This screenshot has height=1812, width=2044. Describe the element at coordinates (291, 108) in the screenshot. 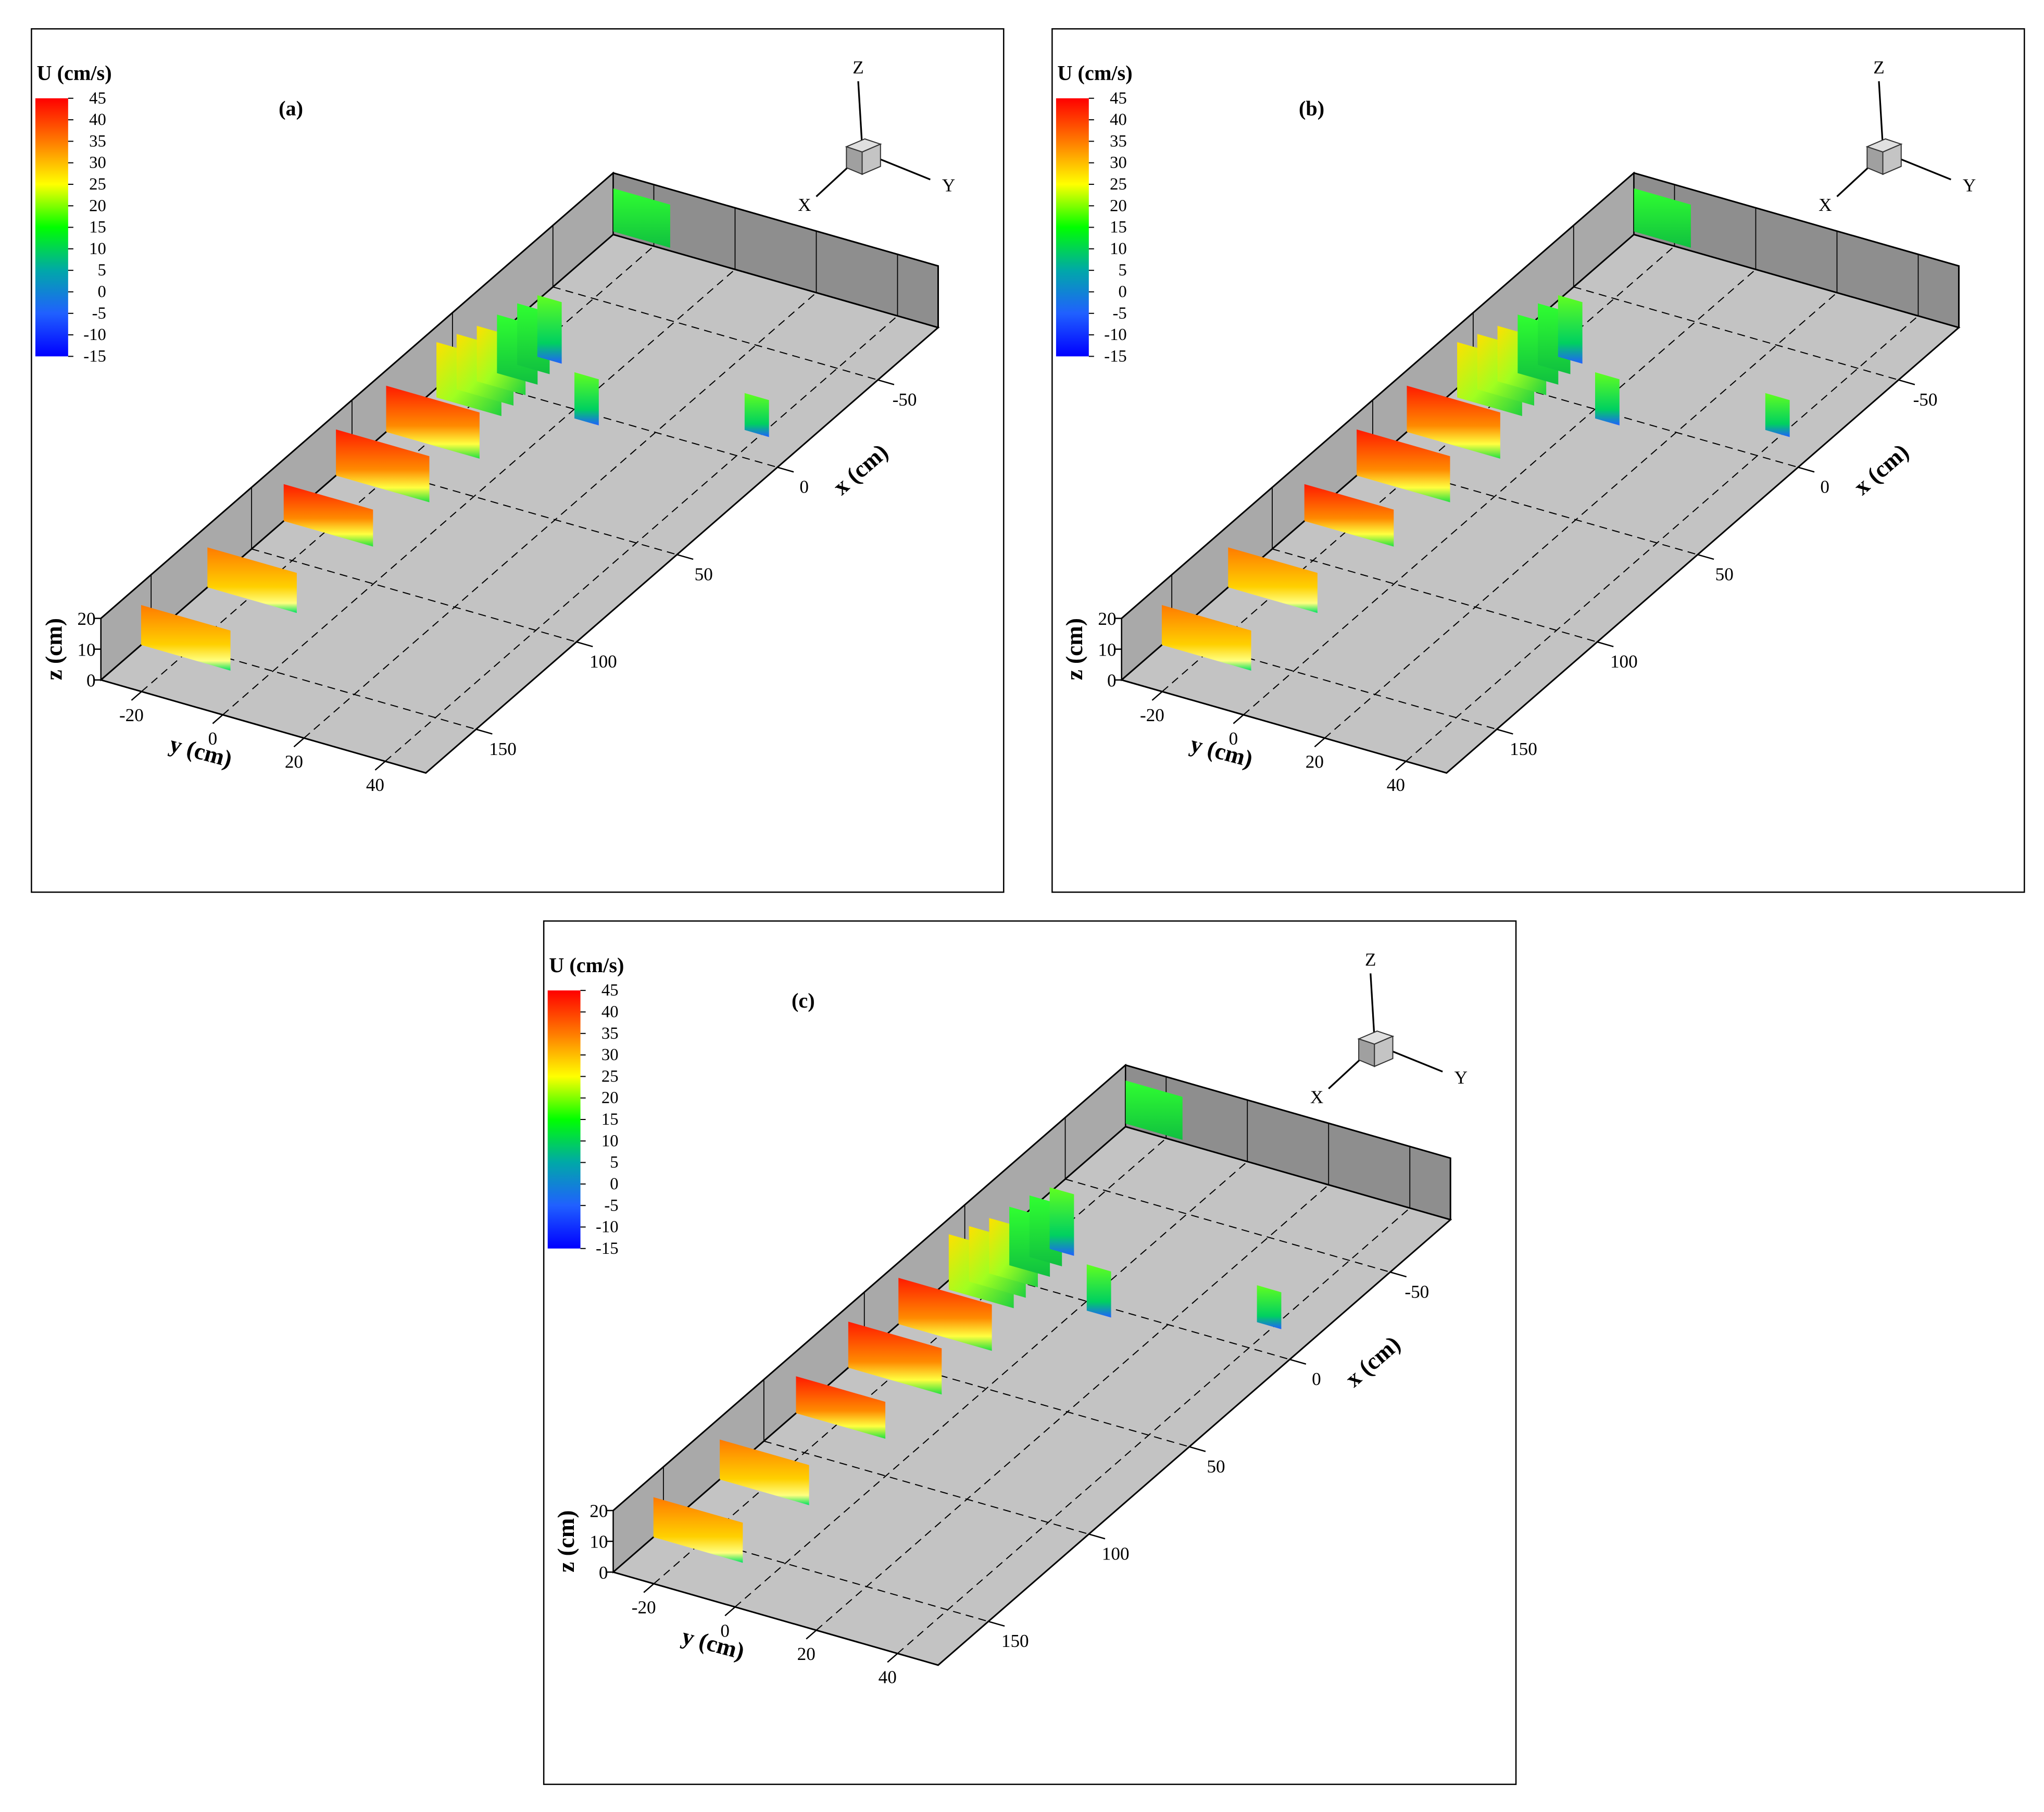

I see `panel-label: (a)` at that location.